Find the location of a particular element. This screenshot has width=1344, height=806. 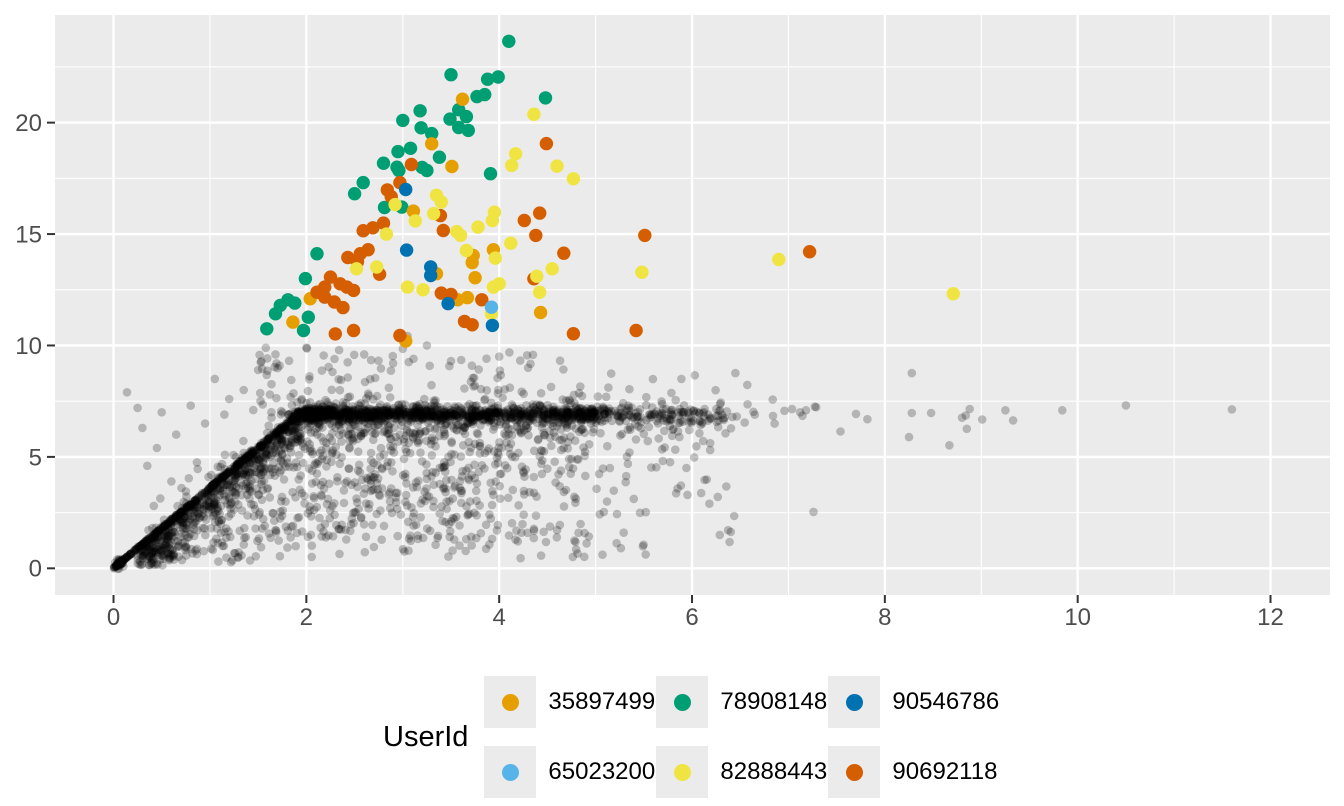

legend-entry-label: 82888443 is located at coordinates (774, 771).